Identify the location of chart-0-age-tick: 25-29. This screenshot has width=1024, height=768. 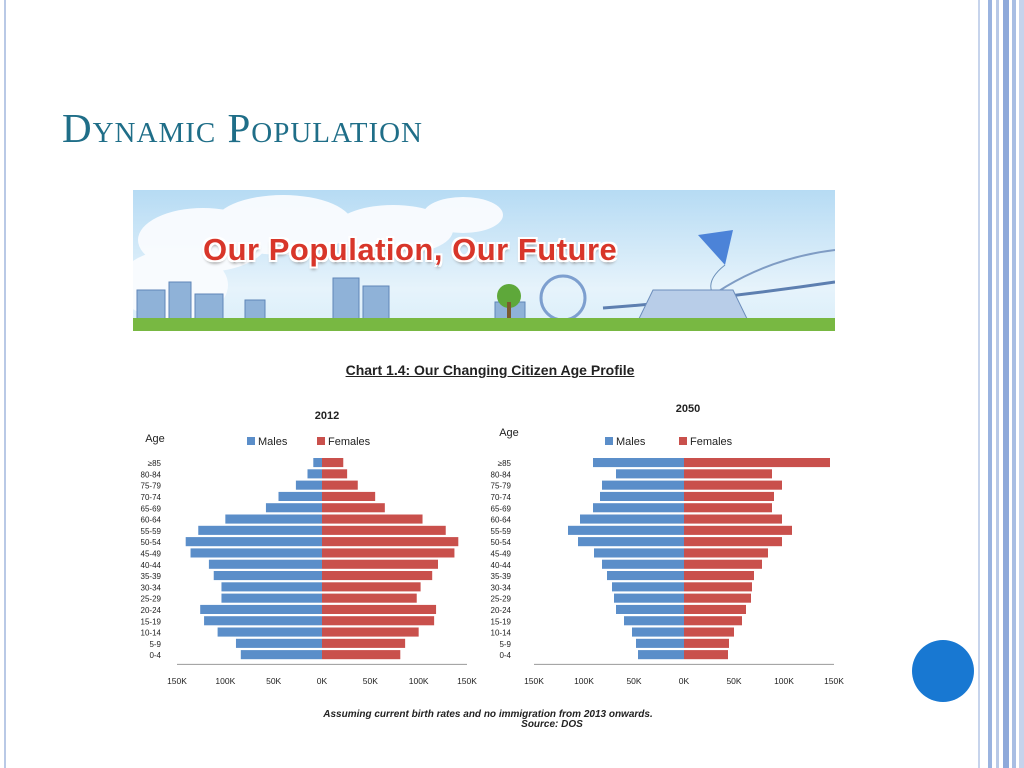
(151, 599).